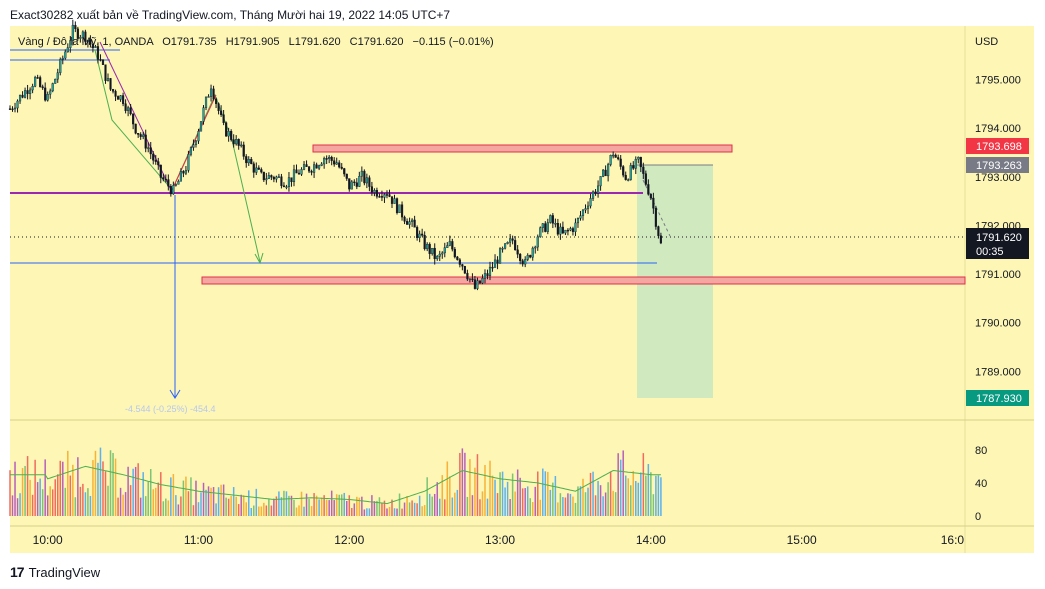 The height and width of the screenshot is (589, 1045). I want to click on legend-symbol: Vàng / Đô la Mỹ, 1, OANDA, so click(86, 42).